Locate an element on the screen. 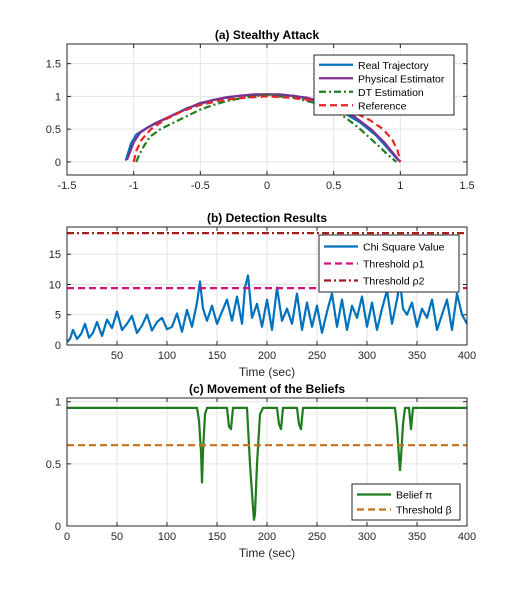 This screenshot has width=516, height=596. chart-title: (b) Detection Results is located at coordinates (267, 218).